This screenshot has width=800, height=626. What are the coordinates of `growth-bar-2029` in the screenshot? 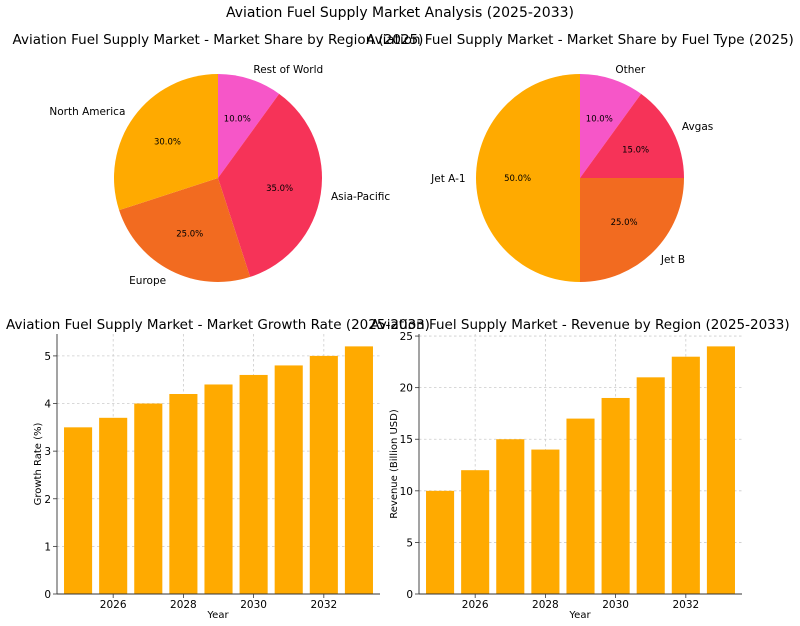 It's located at (218, 489).